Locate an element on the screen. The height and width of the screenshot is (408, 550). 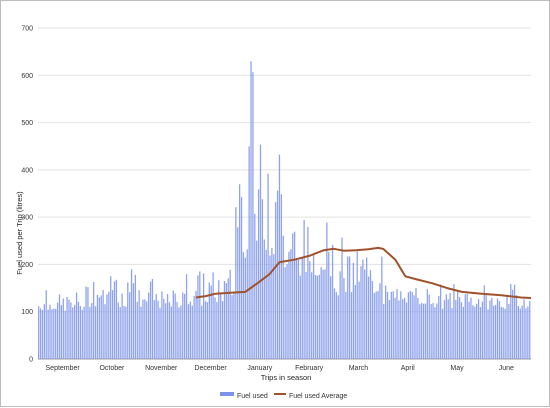
x-tick-label: January is located at coordinates (259, 368).